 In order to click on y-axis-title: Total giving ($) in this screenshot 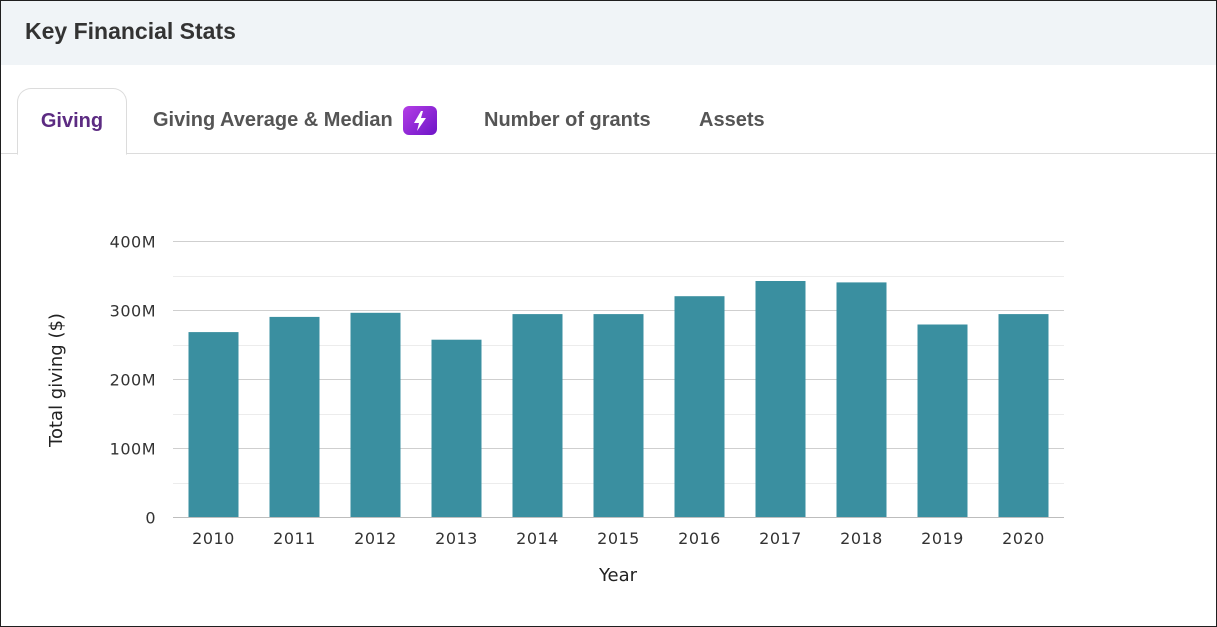, I will do `click(56, 380)`.